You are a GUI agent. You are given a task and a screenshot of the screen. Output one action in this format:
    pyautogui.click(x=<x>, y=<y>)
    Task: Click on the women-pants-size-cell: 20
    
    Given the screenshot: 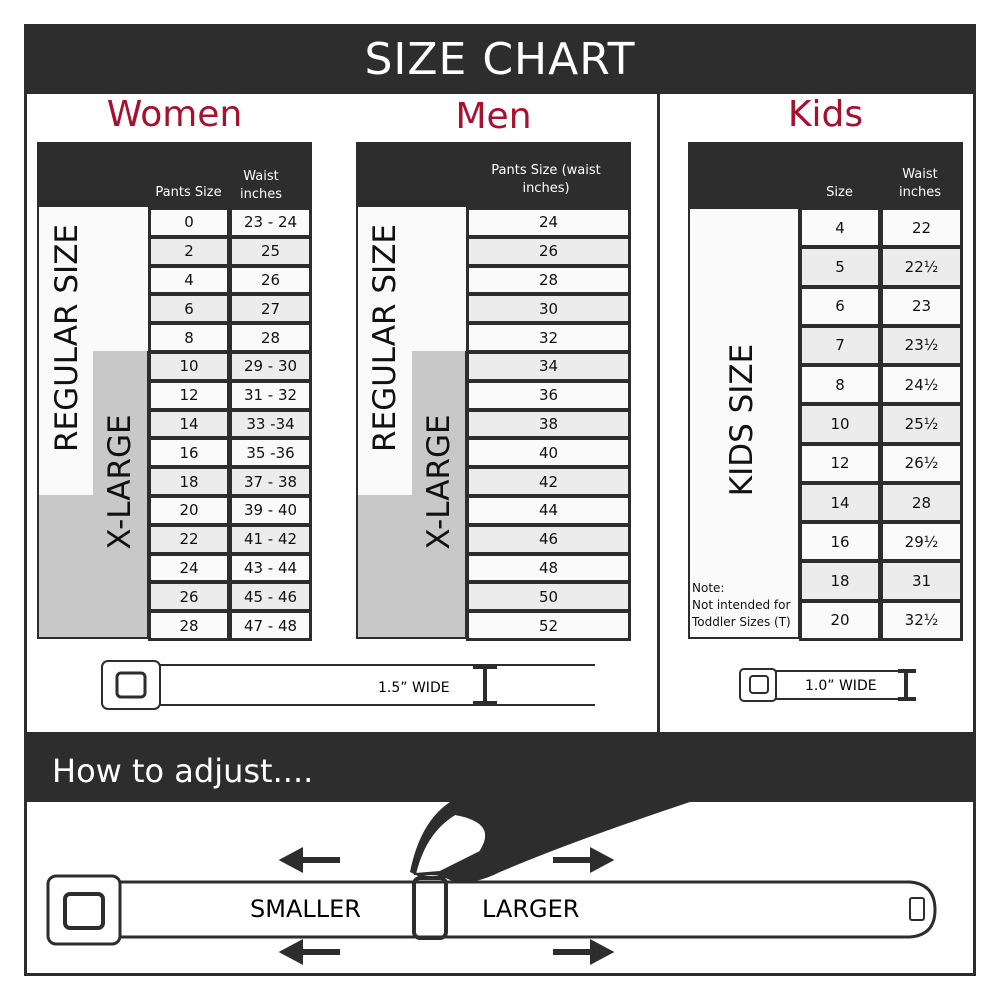 What is the action you would take?
    pyautogui.click(x=189, y=510)
    